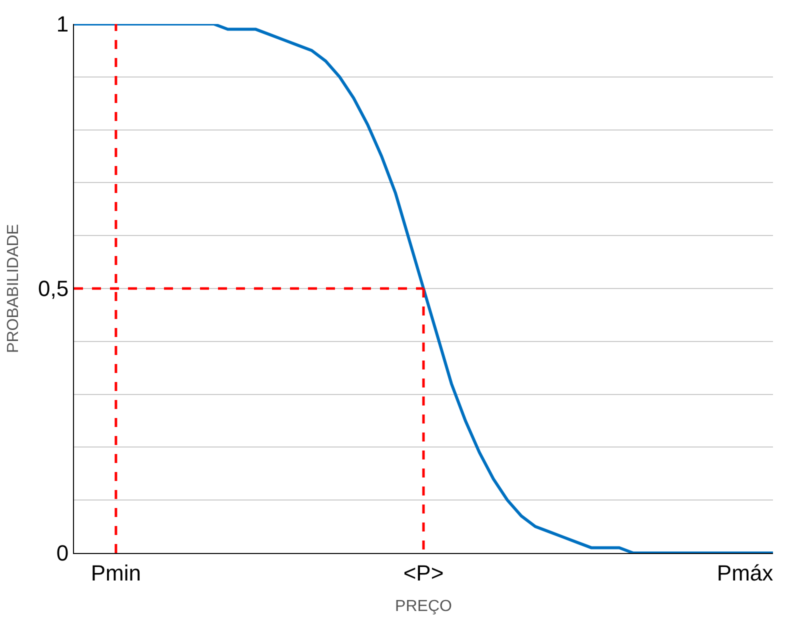 Image resolution: width=788 pixels, height=624 pixels. I want to click on y-tick-label: 0,5, so click(53, 289).